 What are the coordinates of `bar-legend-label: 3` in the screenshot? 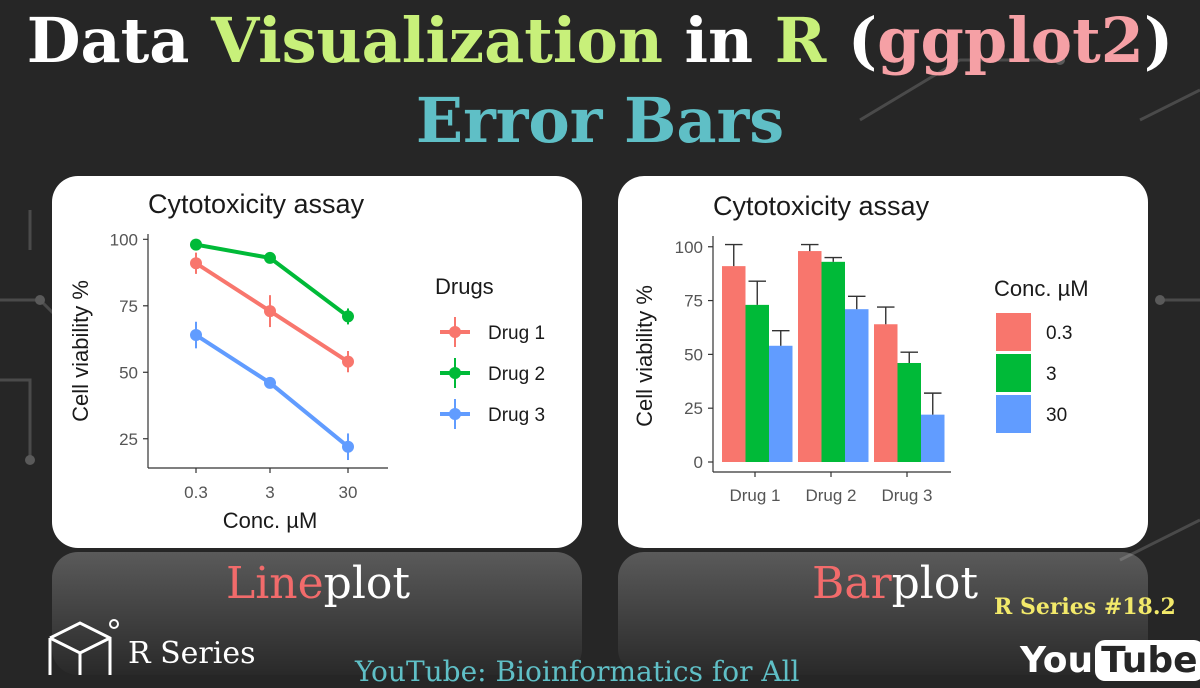 It's located at (1051, 374).